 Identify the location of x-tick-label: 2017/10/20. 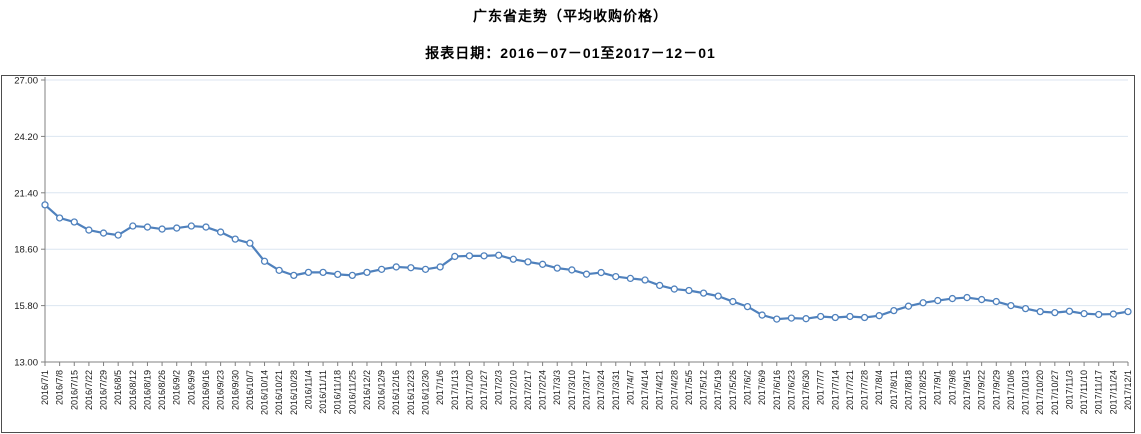
(1040, 392).